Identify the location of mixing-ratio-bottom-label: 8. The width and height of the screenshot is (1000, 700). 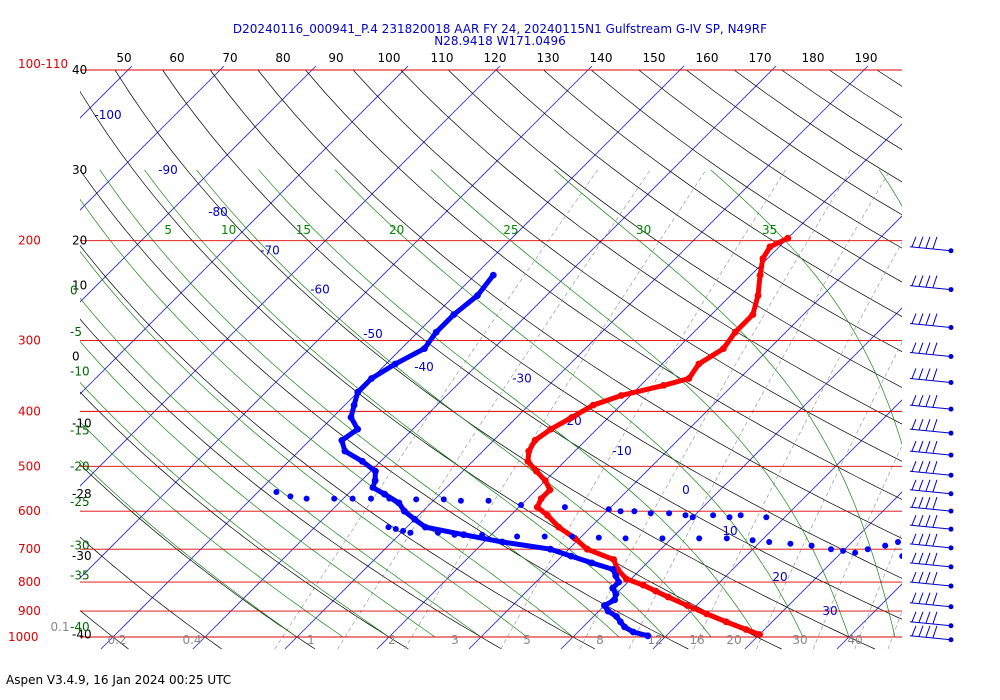
(600, 640).